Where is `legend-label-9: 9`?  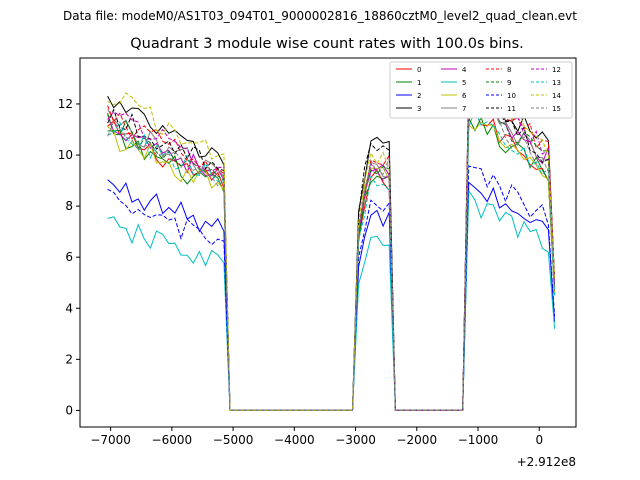 legend-label-9: 9 is located at coordinates (509, 83).